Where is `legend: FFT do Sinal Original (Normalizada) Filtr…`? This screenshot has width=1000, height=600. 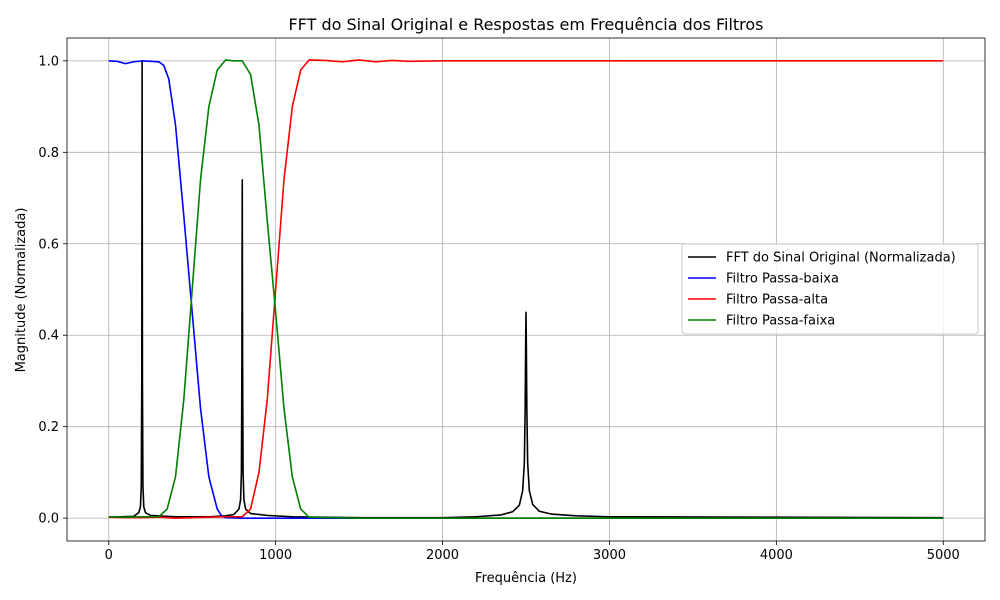 legend: FFT do Sinal Original (Normalizada) Filtr… is located at coordinates (830, 289).